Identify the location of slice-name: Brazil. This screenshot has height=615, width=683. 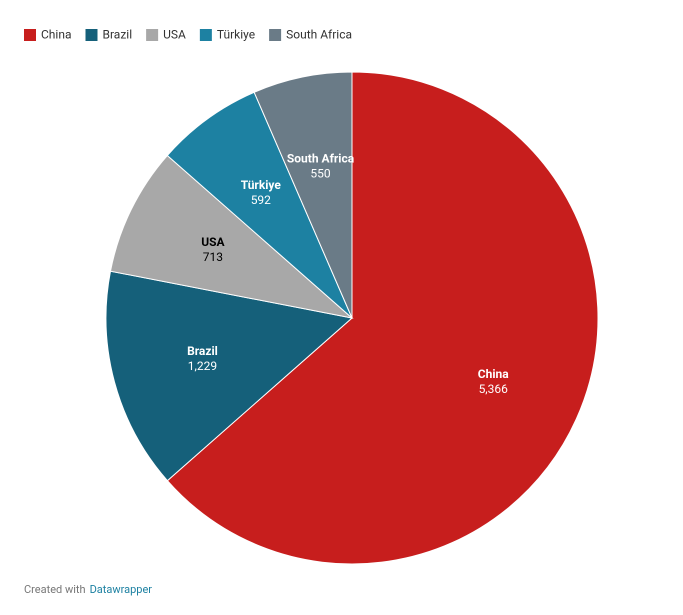
(202, 351).